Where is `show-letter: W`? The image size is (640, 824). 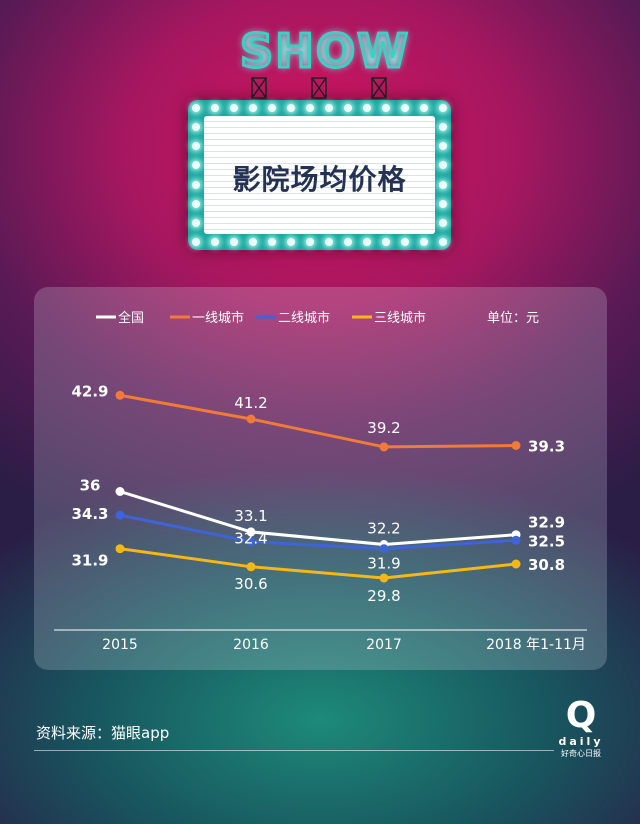 show-letter: W is located at coordinates (383, 51).